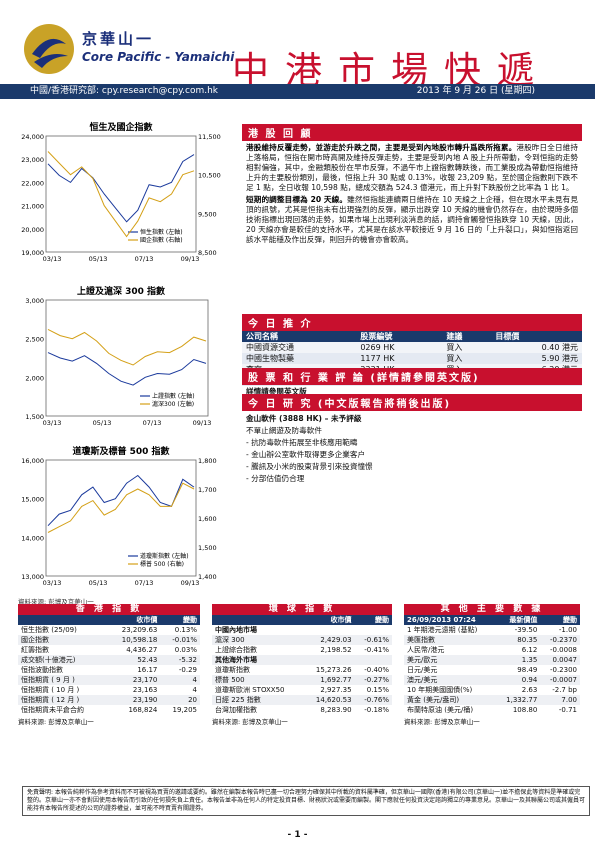 The height and width of the screenshot is (842, 595). What do you see at coordinates (492, 640) in the screenshot?
I see `table-row: 美匯指數 80.35 -0.2370` at bounding box center [492, 640].